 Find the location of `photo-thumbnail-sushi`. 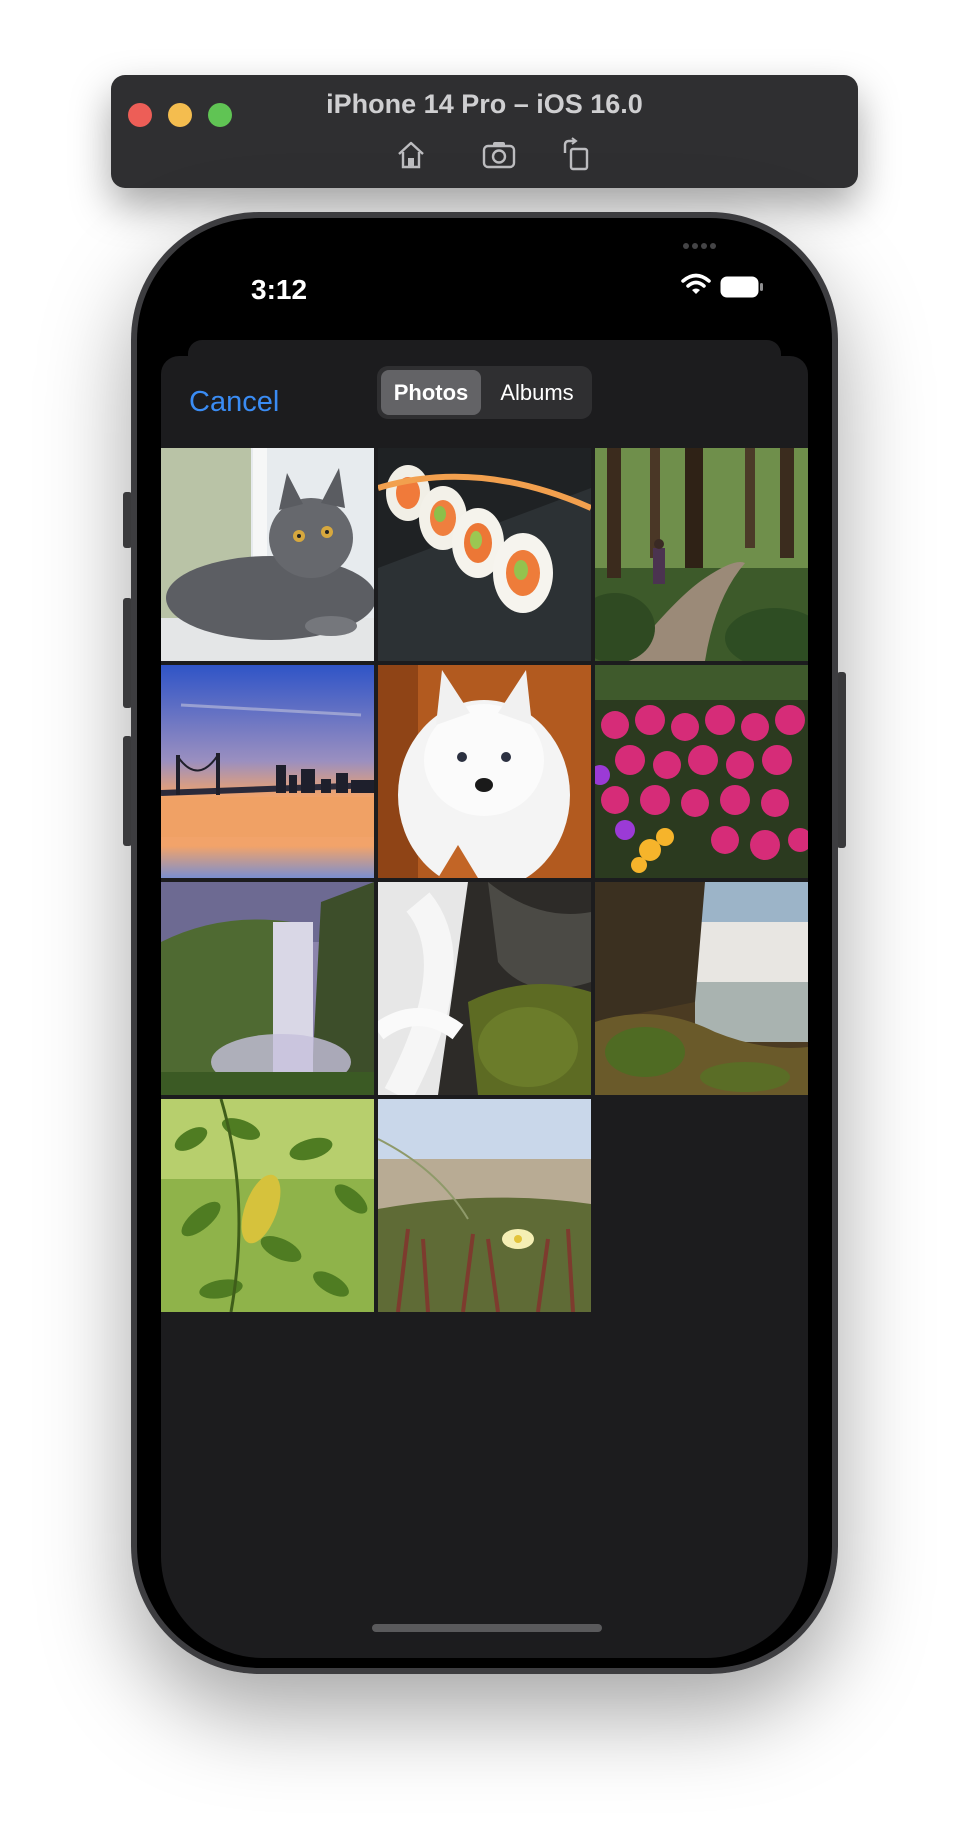

photo-thumbnail-sushi is located at coordinates (484, 554).